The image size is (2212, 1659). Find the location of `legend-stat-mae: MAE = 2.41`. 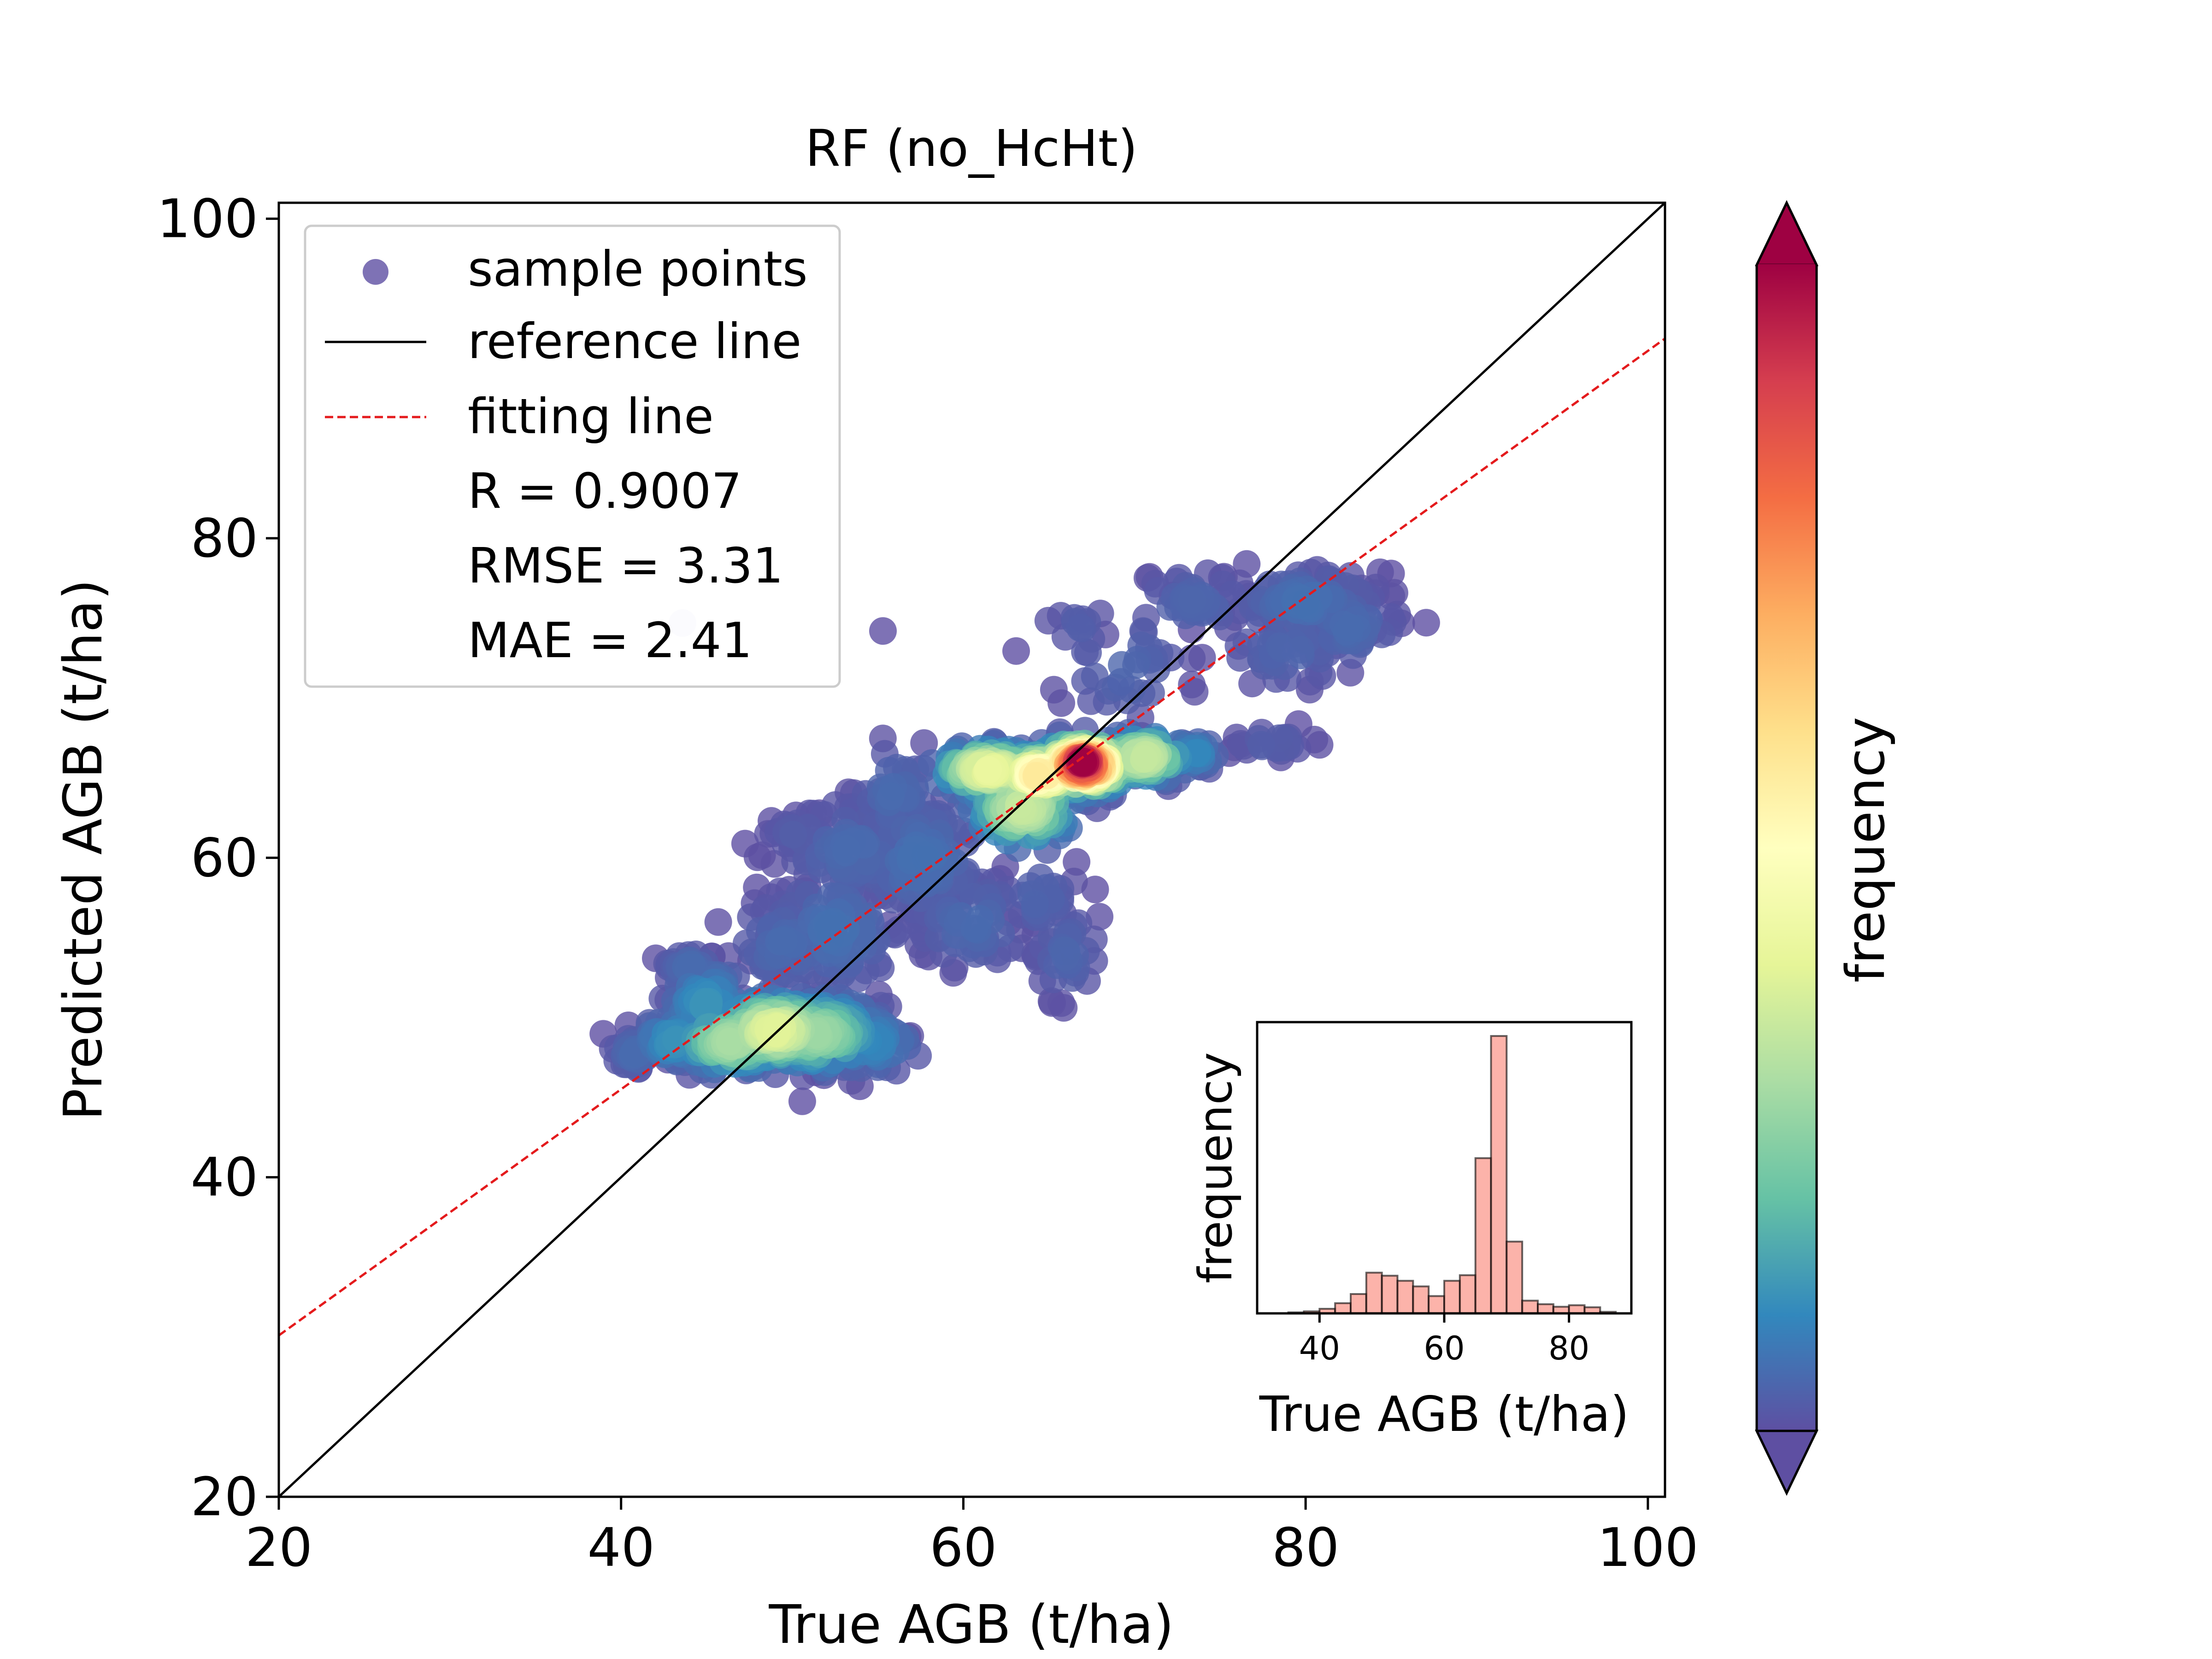

legend-stat-mae: MAE = 2.41 is located at coordinates (610, 640).